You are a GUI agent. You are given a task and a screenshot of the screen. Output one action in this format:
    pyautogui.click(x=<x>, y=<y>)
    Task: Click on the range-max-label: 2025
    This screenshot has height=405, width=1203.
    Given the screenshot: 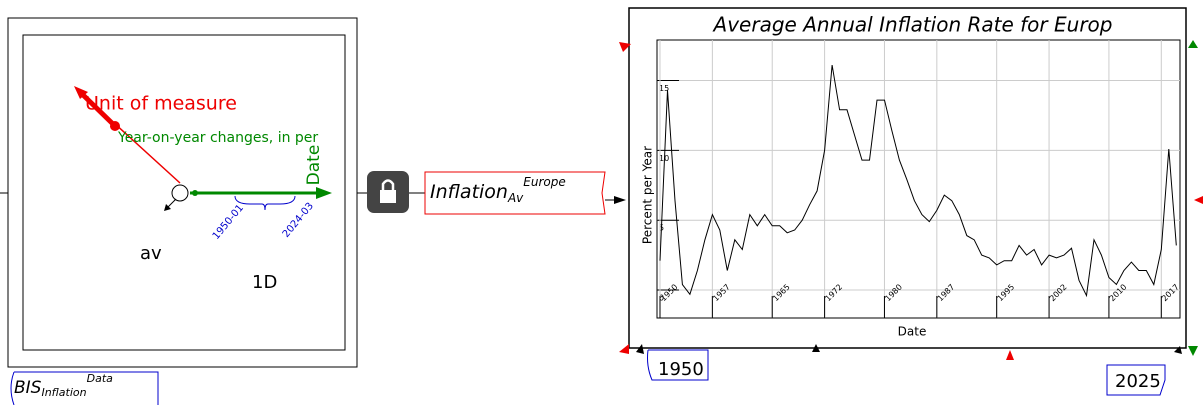 What is the action you would take?
    pyautogui.click(x=1138, y=381)
    